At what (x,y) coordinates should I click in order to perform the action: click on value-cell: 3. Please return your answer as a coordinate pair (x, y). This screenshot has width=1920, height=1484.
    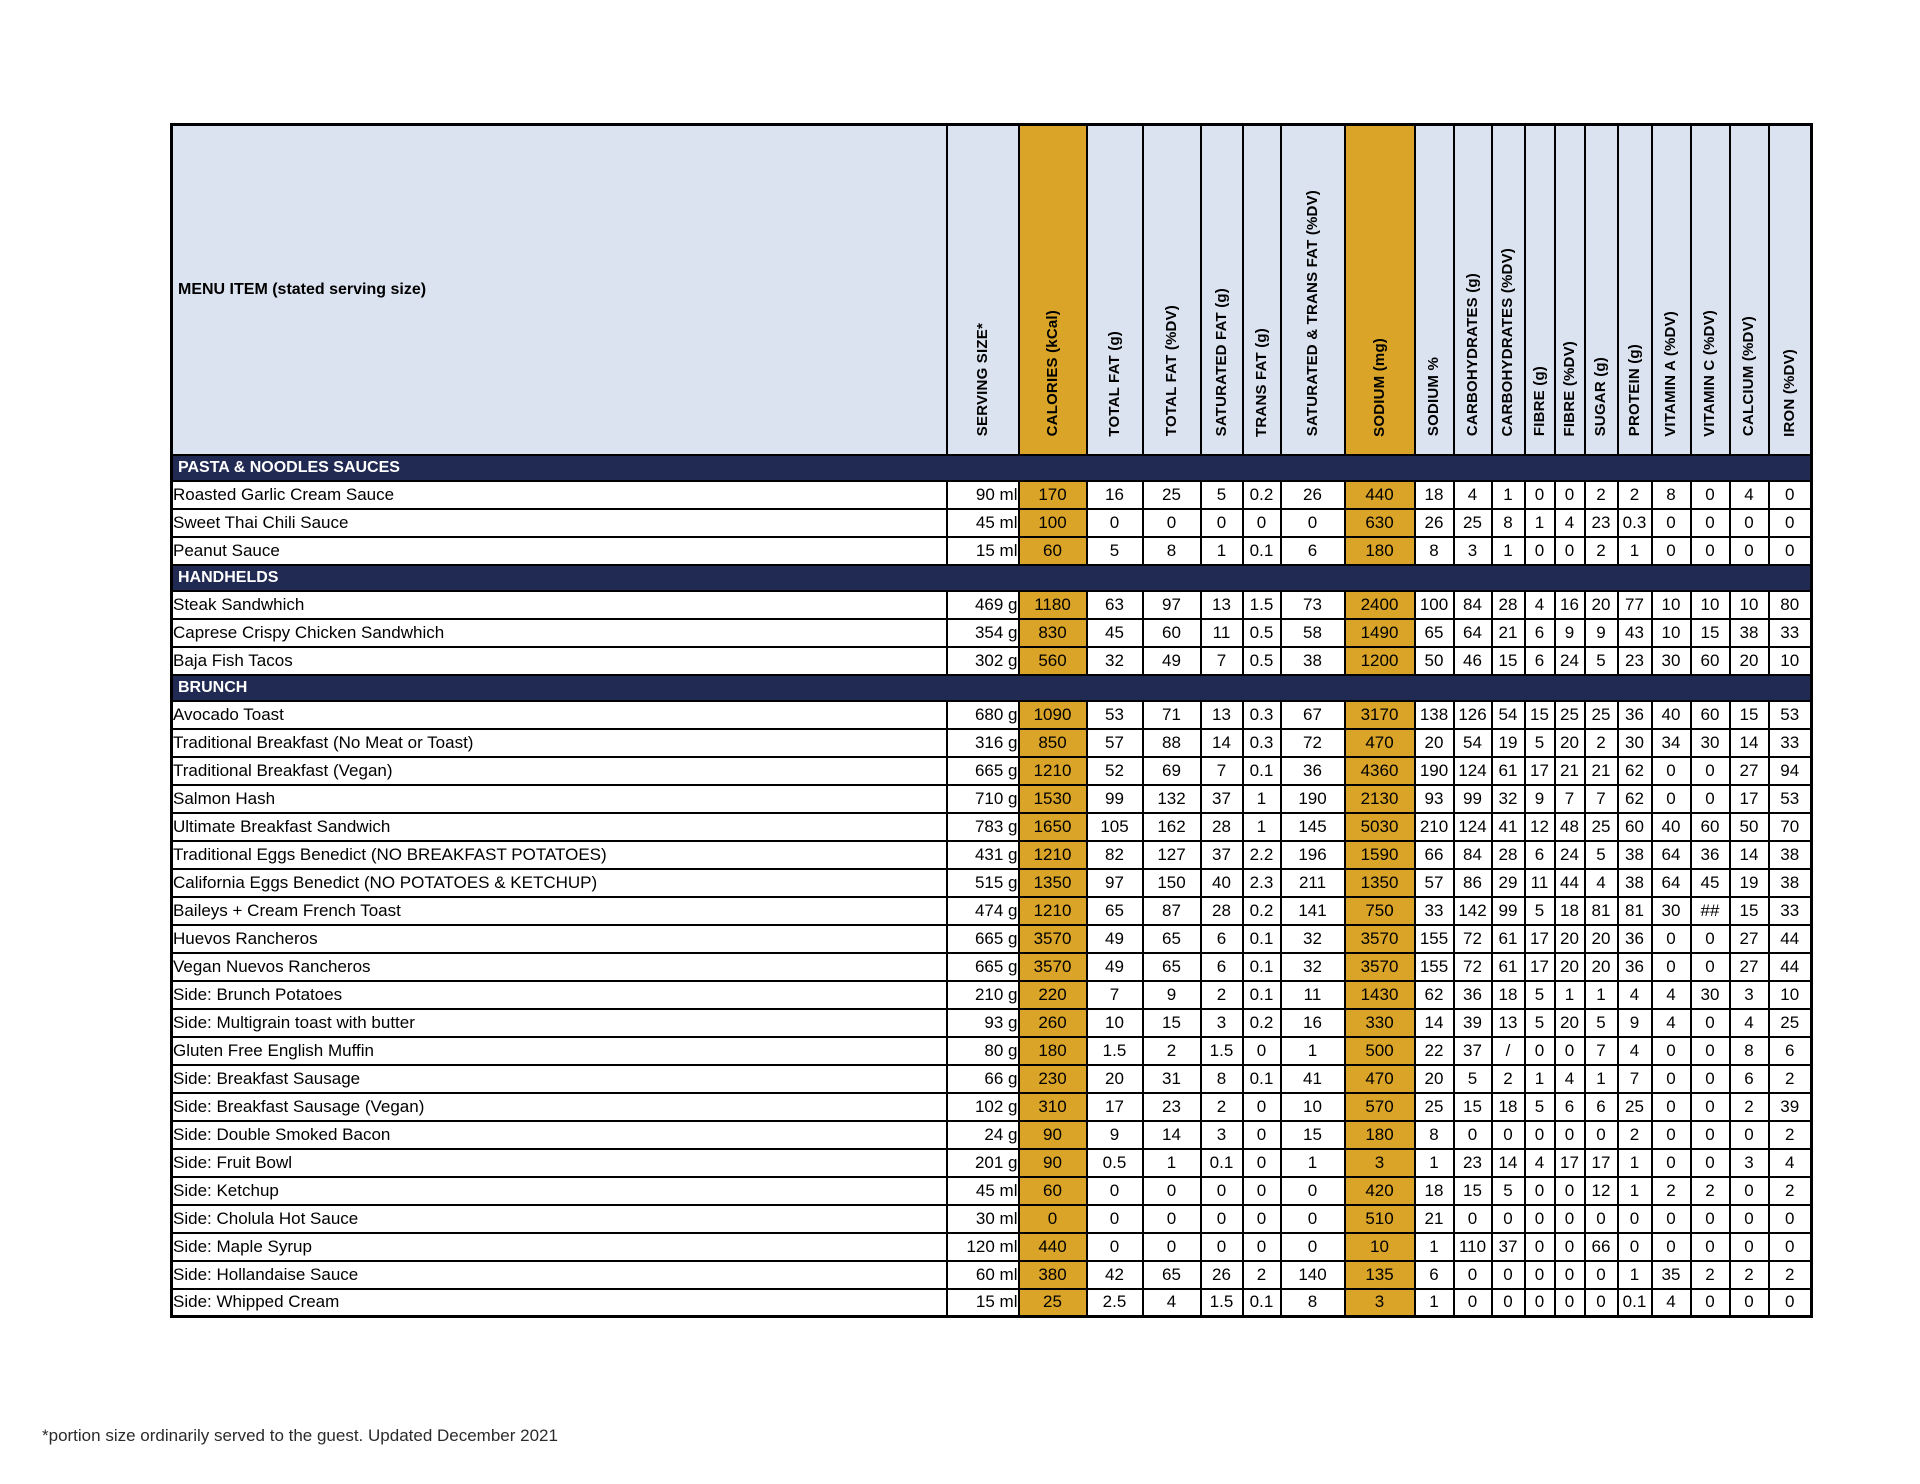
    Looking at the image, I should click on (1749, 1162).